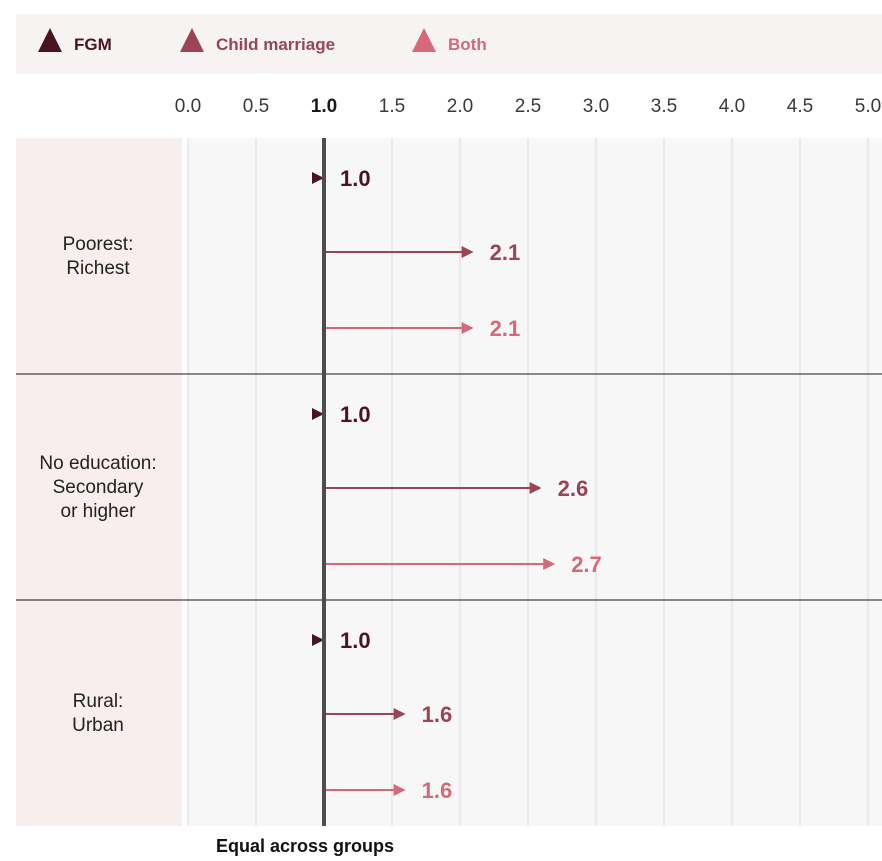 The height and width of the screenshot is (861, 882). What do you see at coordinates (93, 44) in the screenshot?
I see `legend-fgm-label: FGM` at bounding box center [93, 44].